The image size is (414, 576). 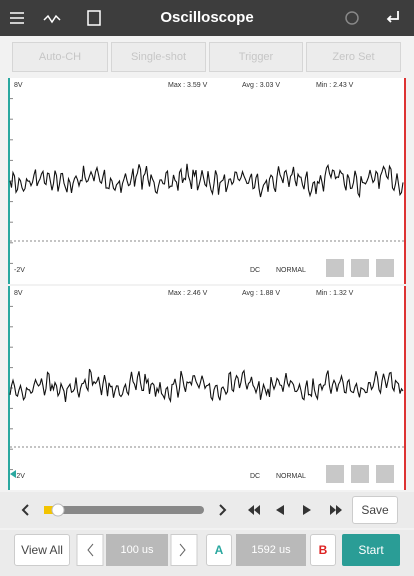 I want to click on stat-min: Min : 2.43 V, so click(x=335, y=85).